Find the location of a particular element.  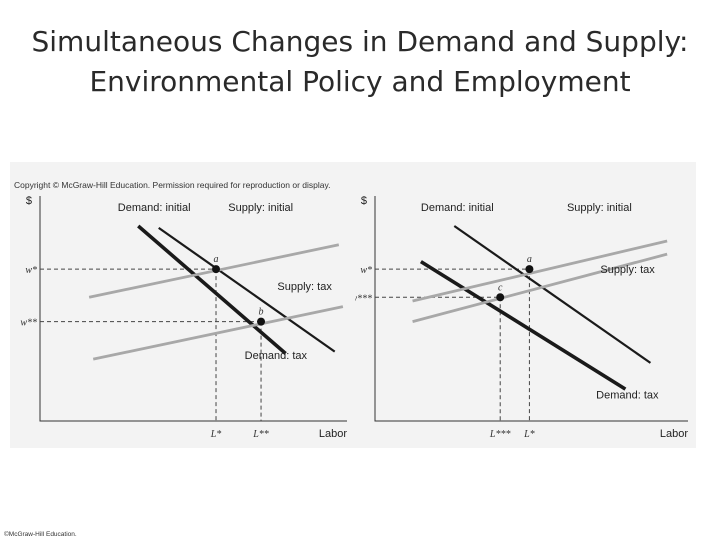

chart-1-label-demand-initial: Demand: initial is located at coordinates (154, 208).